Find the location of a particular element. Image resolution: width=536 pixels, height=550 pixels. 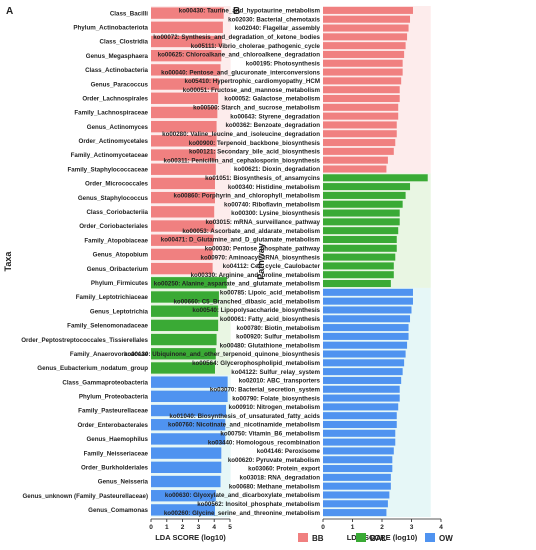

panel-a-category-label: Phylum_Firmicutes is located at coordinates (120, 283).